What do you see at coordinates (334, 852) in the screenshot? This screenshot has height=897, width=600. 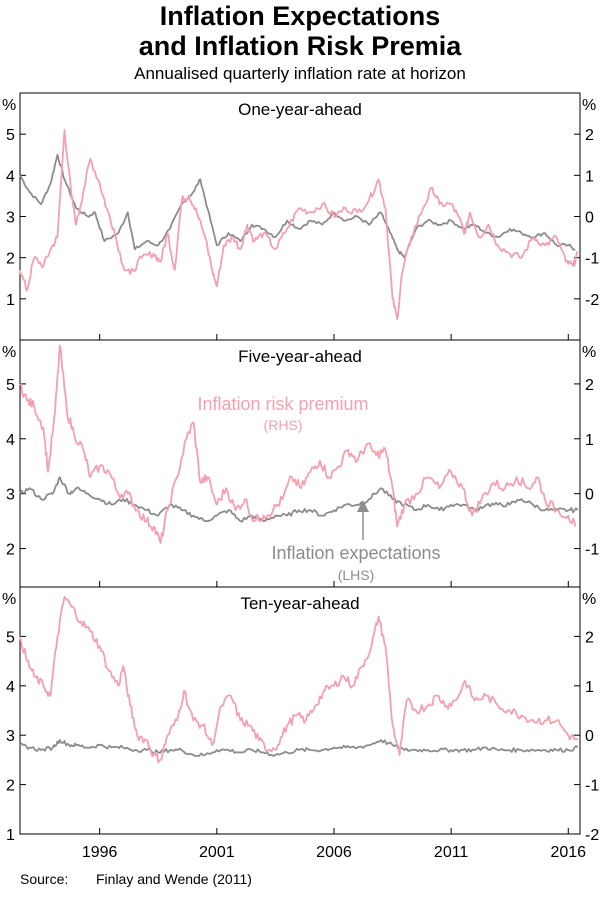 I see `x-tick-label: 2006` at bounding box center [334, 852].